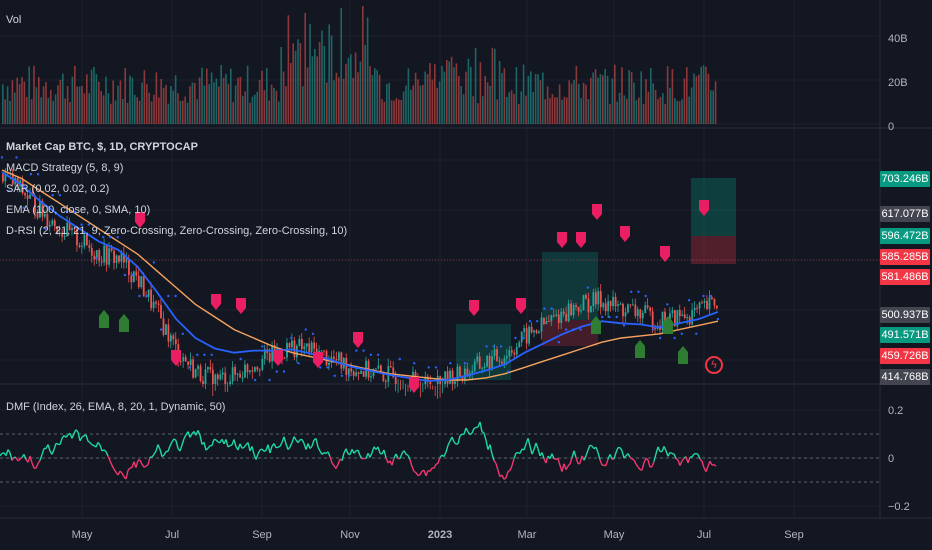 Image resolution: width=932 pixels, height=550 pixels. I want to click on stop-loss-box, so click(713, 250).